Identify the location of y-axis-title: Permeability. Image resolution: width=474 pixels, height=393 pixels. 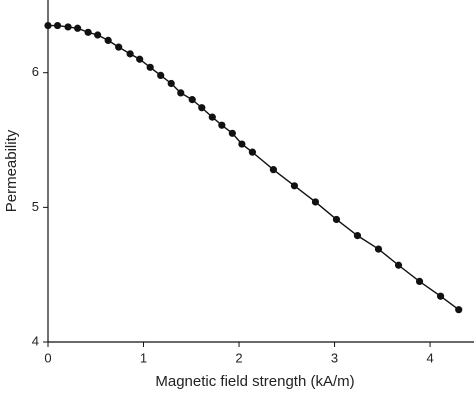
(11, 170).